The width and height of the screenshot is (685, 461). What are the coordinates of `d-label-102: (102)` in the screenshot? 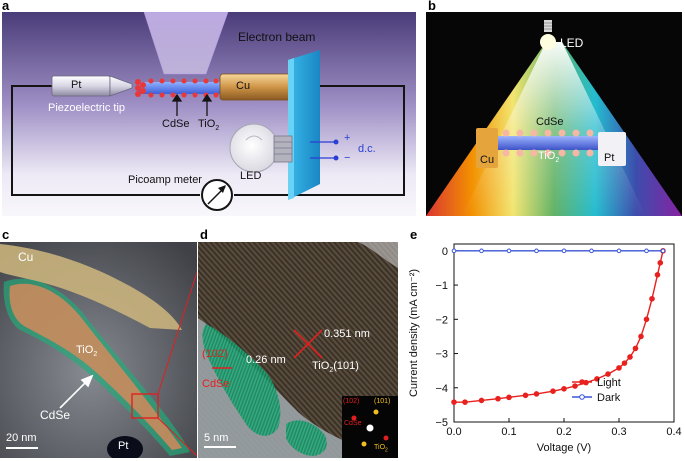 It's located at (215, 354).